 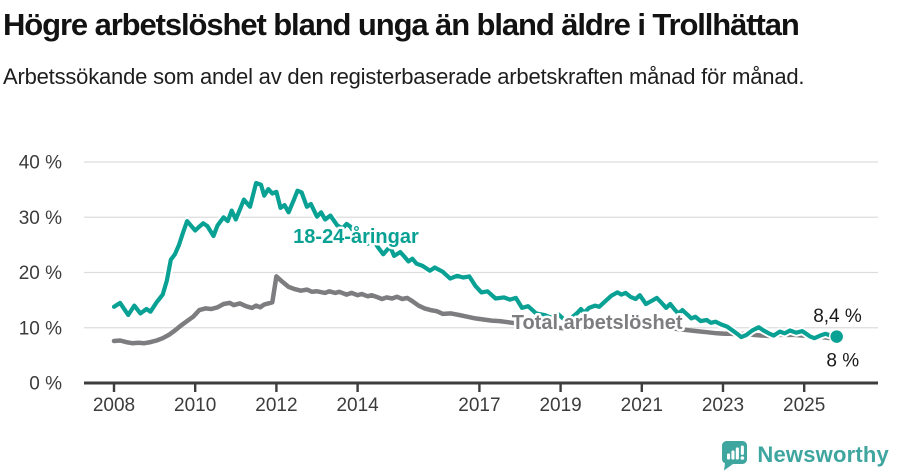 I want to click on value-label-youth: 8,4 %, so click(x=837, y=316).